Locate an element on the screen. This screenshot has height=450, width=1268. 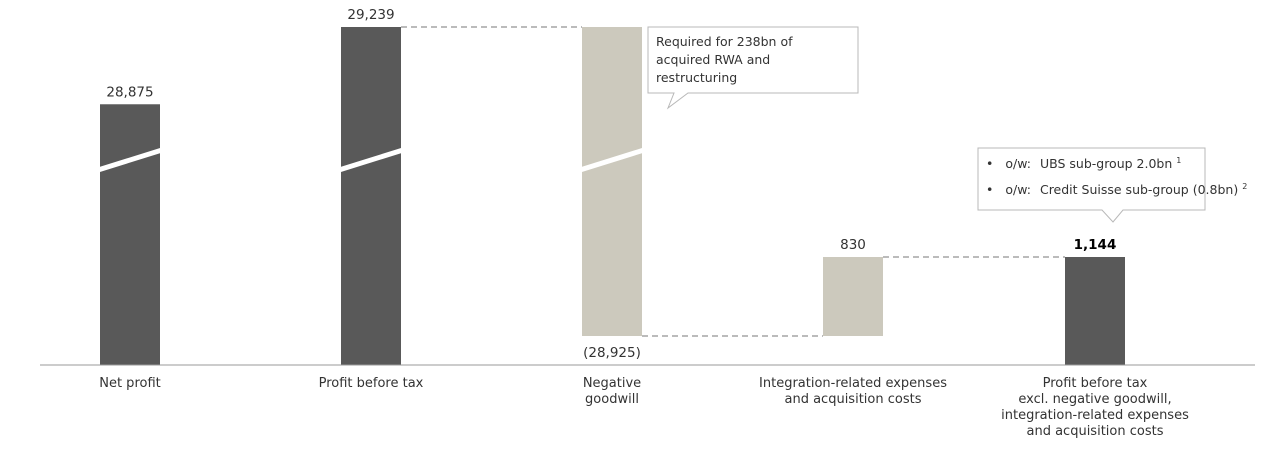
category-label-line: Net profit is located at coordinates (130, 383).